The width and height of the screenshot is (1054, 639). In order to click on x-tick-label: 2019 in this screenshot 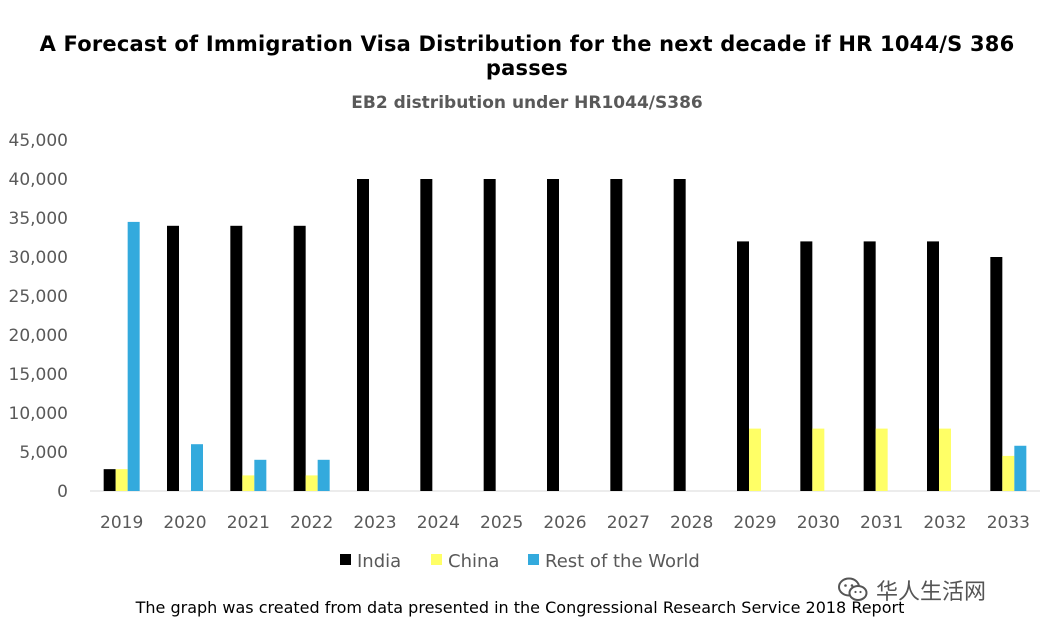, I will do `click(121, 523)`.